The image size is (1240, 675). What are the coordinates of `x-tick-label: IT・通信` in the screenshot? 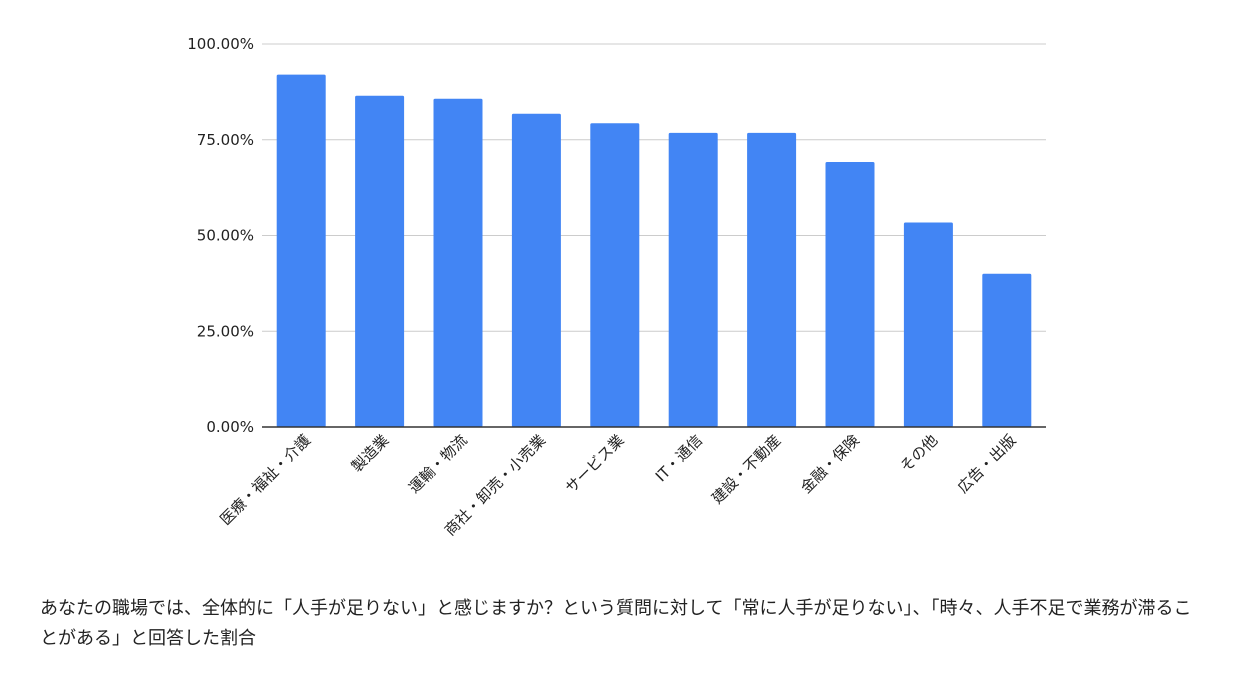 It's located at (679, 458).